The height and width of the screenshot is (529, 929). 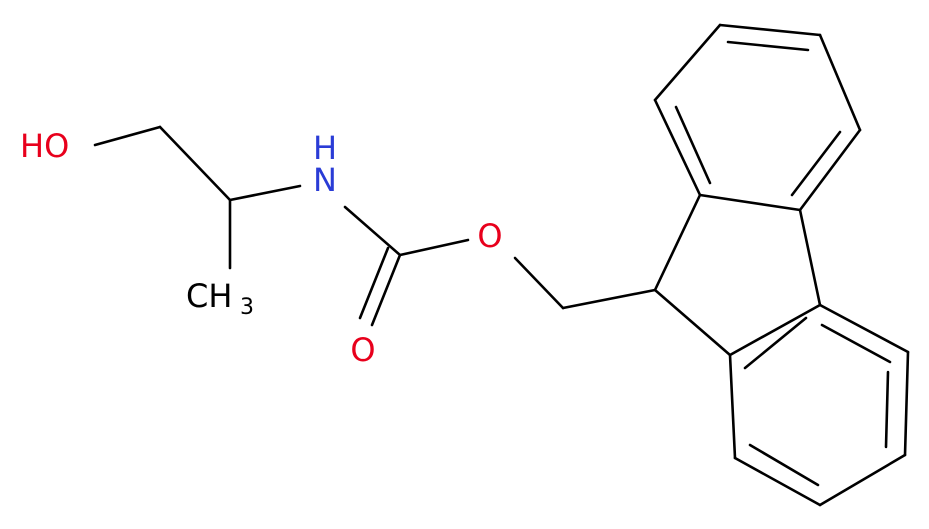 I want to click on atom-label: CH, so click(x=209, y=296).